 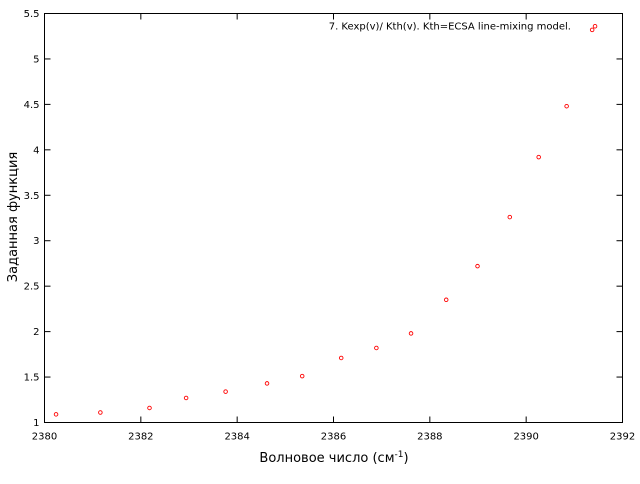 What do you see at coordinates (13, 217) in the screenshot?
I see `y-axis-title: Заданная функция` at bounding box center [13, 217].